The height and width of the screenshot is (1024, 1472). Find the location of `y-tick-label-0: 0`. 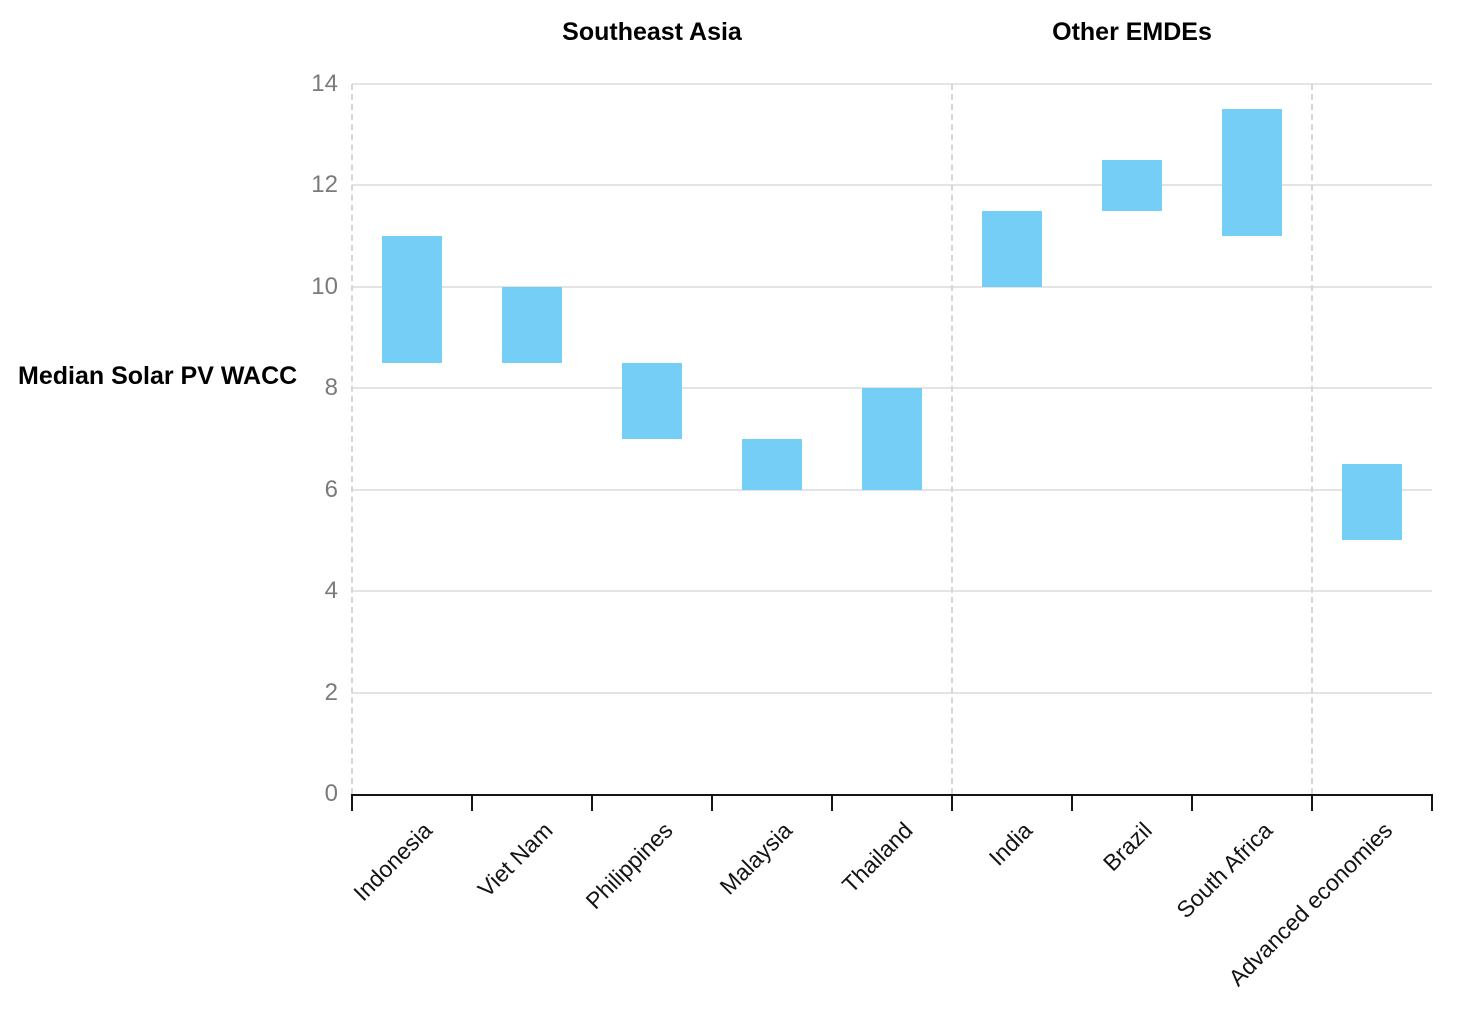

y-tick-label-0: 0 is located at coordinates (331, 793).